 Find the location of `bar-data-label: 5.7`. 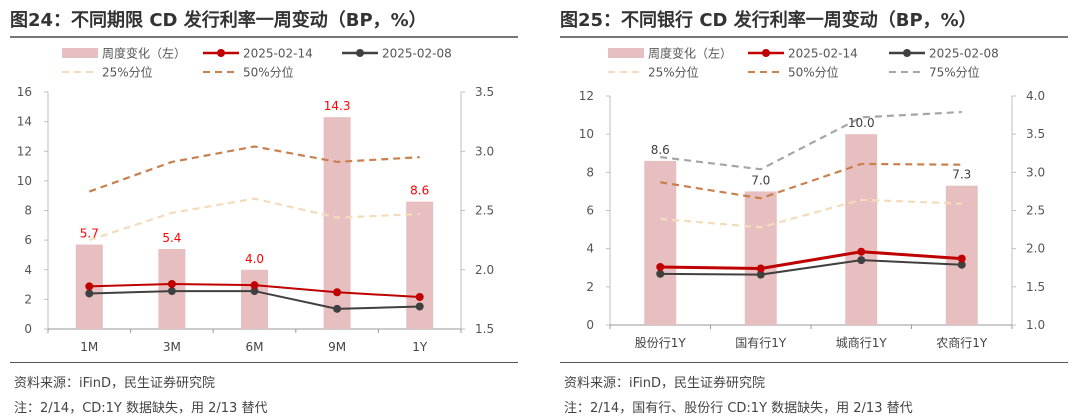

bar-data-label: 5.7 is located at coordinates (89, 234).